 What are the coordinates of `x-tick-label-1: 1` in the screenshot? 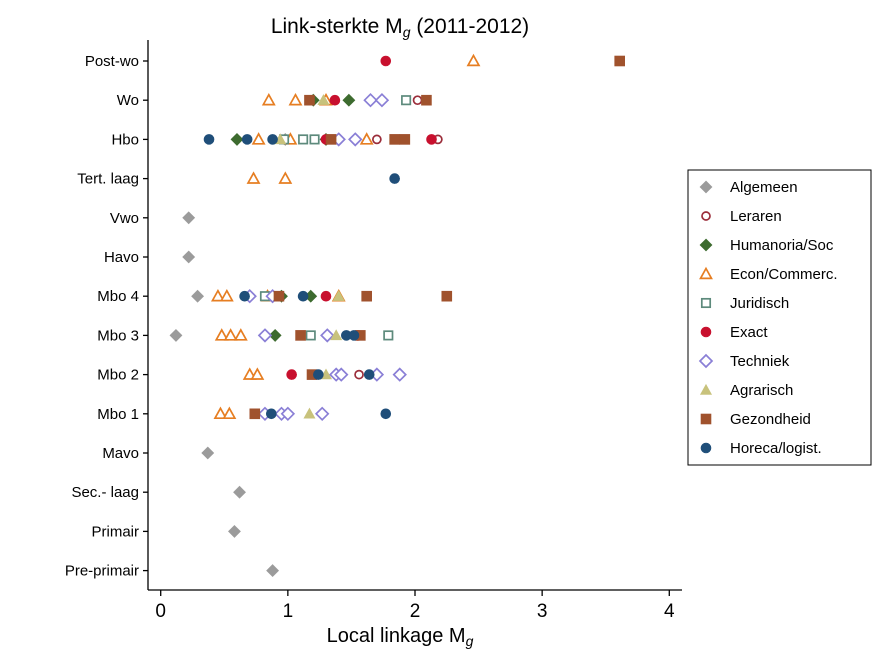 It's located at (288, 611).